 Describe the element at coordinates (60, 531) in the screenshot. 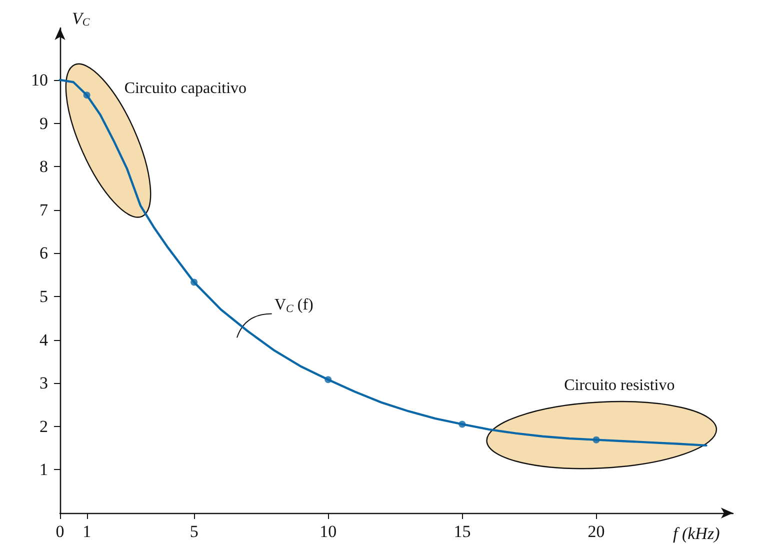

I see `x-tick-label: 0` at that location.